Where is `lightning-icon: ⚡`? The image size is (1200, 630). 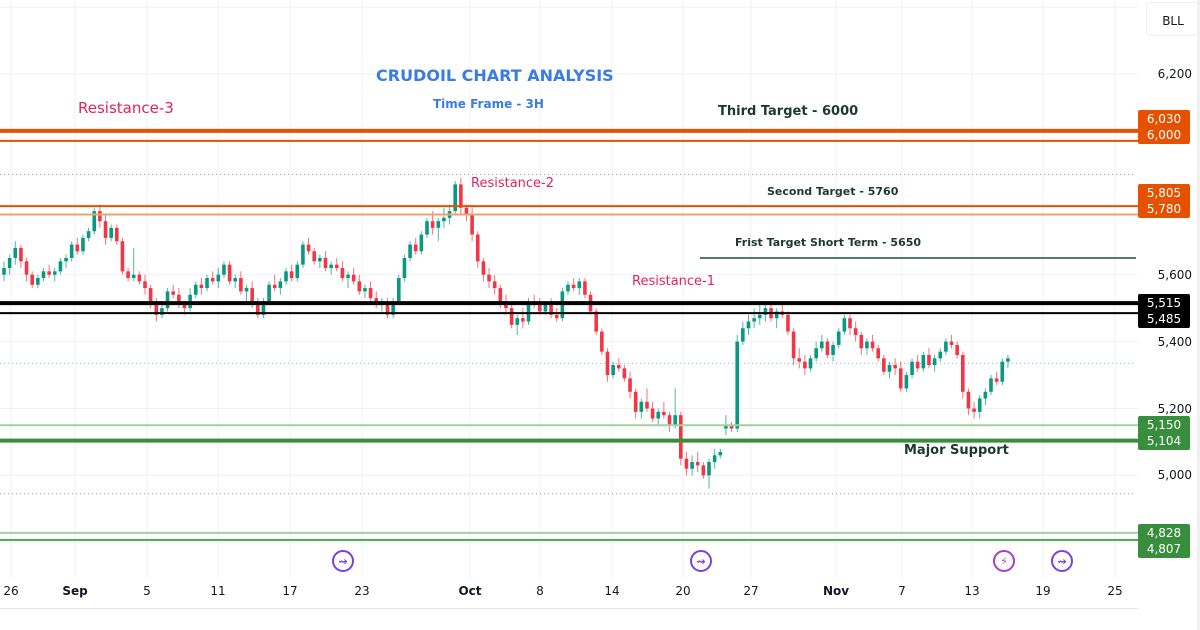 lightning-icon: ⚡ is located at coordinates (1004, 561).